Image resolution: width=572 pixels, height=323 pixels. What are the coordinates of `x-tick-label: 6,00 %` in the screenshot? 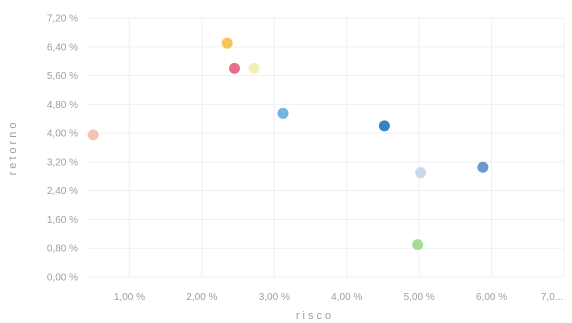 It's located at (491, 297).